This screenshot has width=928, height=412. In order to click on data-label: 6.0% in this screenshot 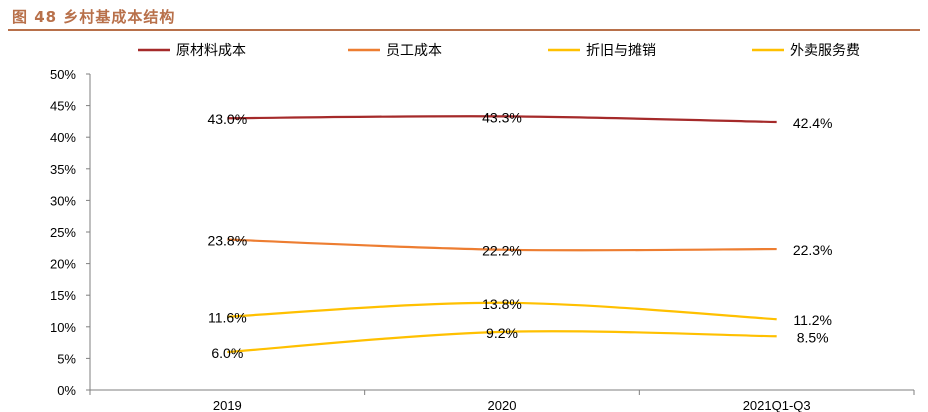, I will do `click(227, 353)`.